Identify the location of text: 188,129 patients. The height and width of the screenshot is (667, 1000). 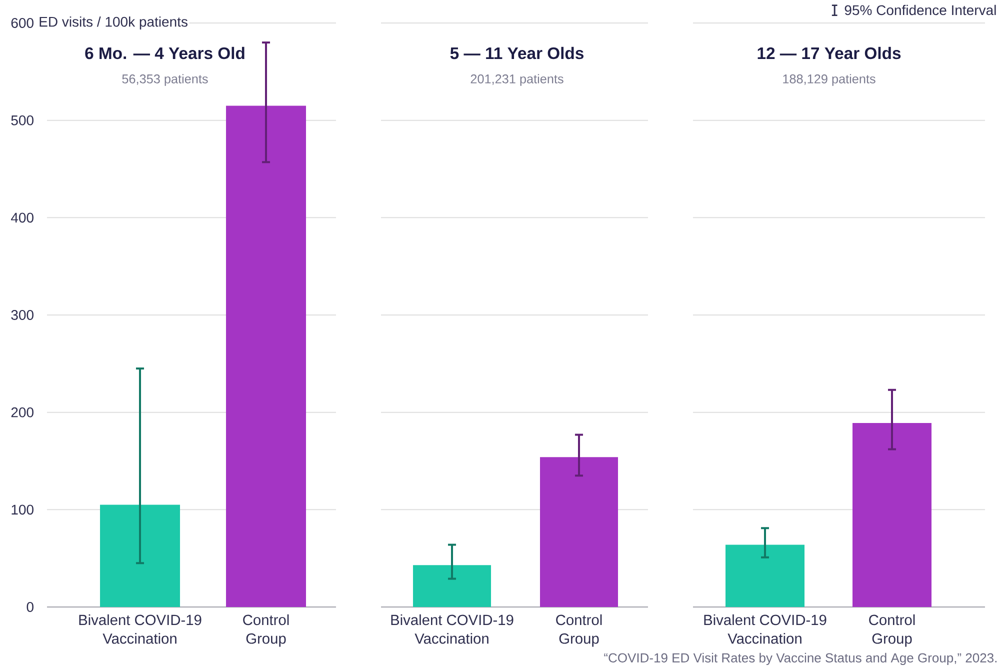
(829, 80).